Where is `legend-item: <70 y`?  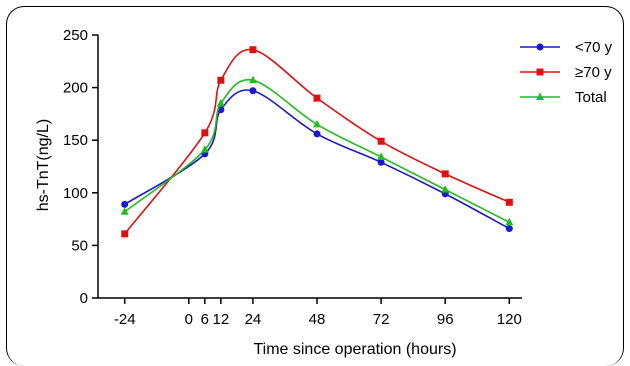 legend-item: <70 y is located at coordinates (566, 47).